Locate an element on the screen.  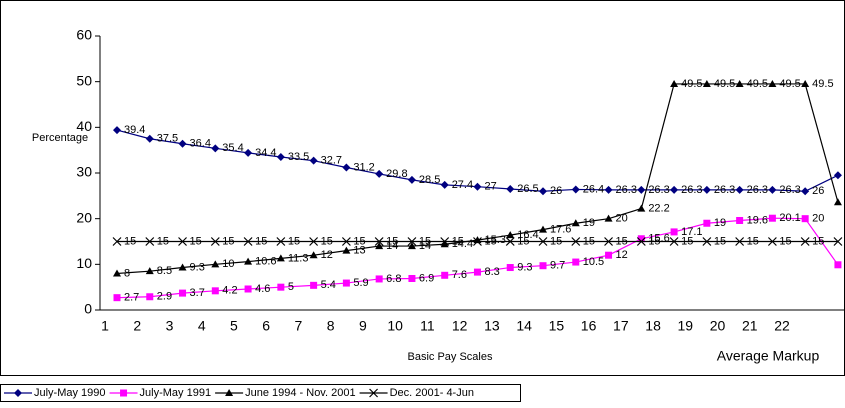
data-label: 17.1 is located at coordinates (691, 232).